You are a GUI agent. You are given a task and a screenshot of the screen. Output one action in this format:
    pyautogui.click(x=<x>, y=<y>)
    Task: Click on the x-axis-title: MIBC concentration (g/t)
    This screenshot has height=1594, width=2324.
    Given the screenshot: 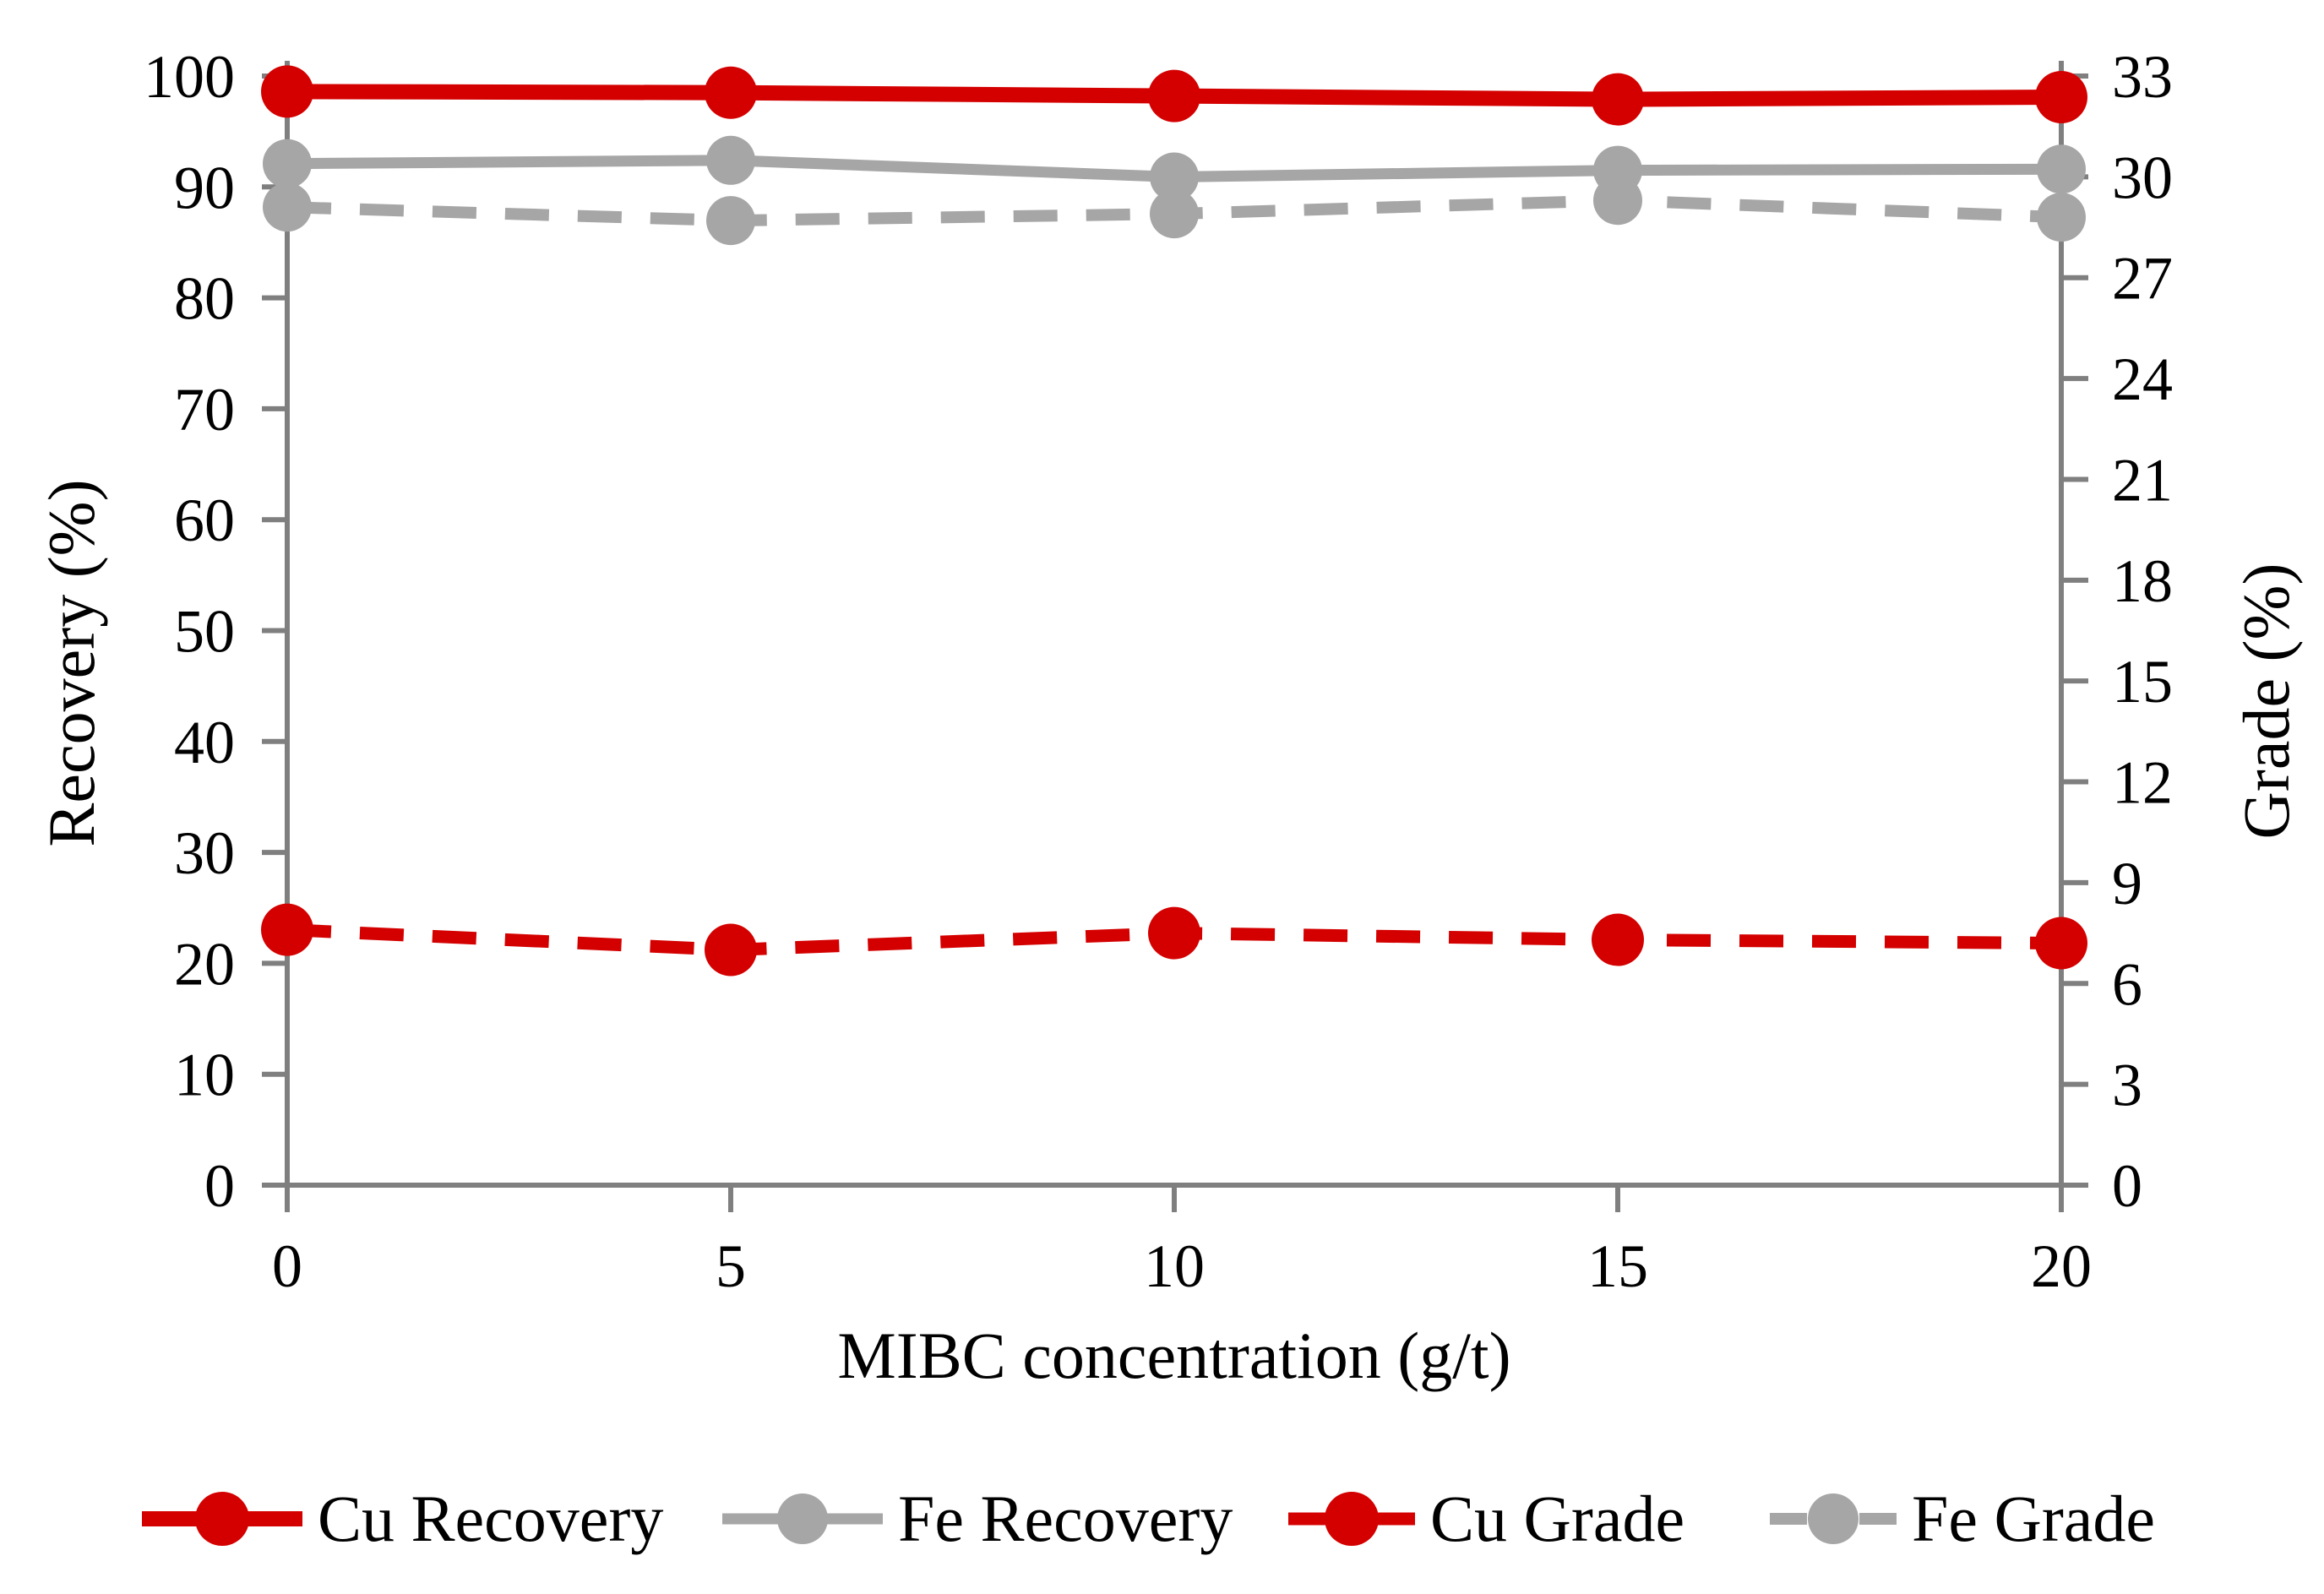 What is the action you would take?
    pyautogui.click(x=1174, y=1355)
    